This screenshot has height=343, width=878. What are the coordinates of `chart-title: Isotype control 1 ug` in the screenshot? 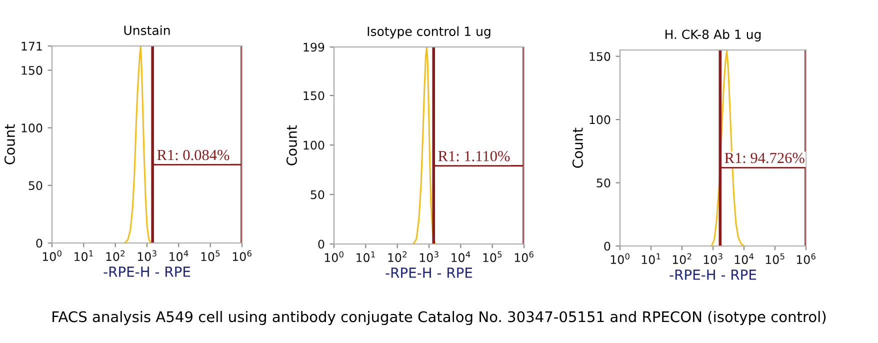 It's located at (429, 32).